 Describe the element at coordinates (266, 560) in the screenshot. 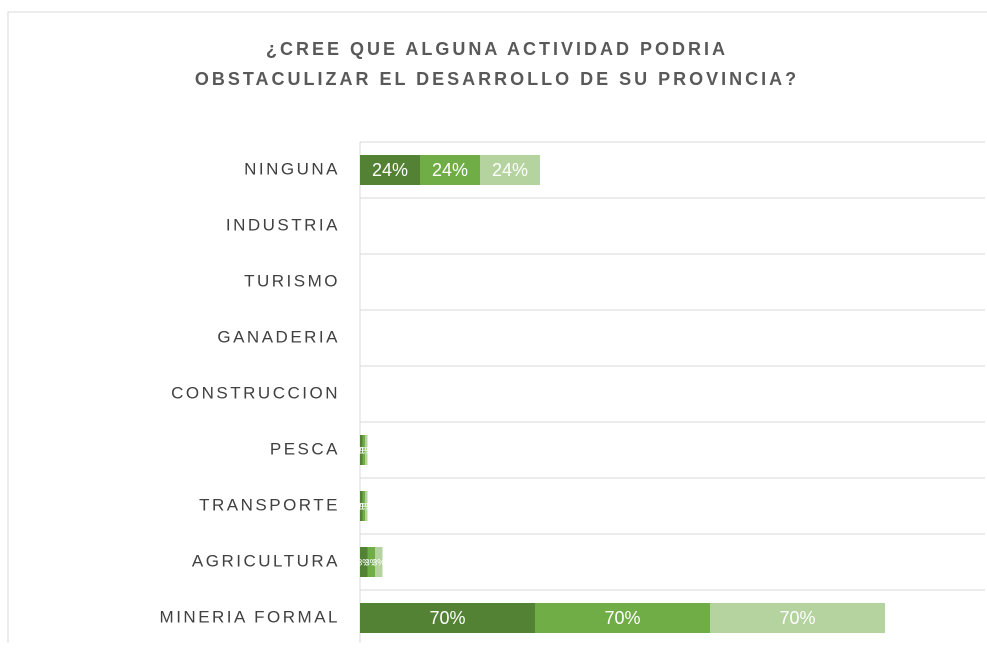

I see `category-label: AGRICULTURA` at that location.